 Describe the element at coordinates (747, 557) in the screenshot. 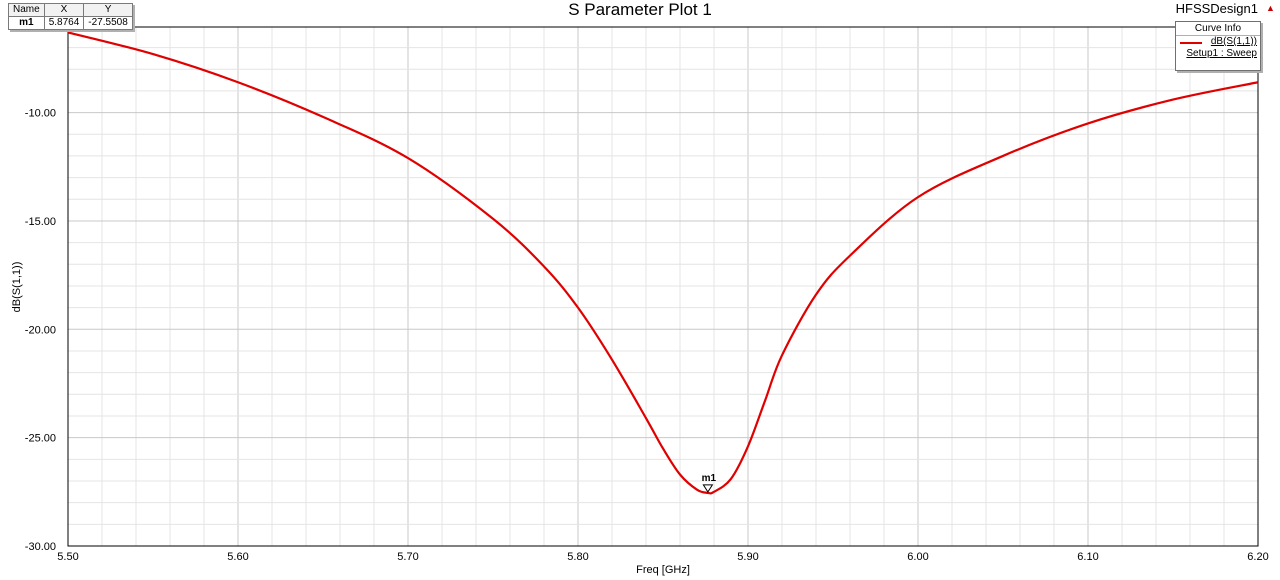

I see `x-tick-label: 5.90` at that location.